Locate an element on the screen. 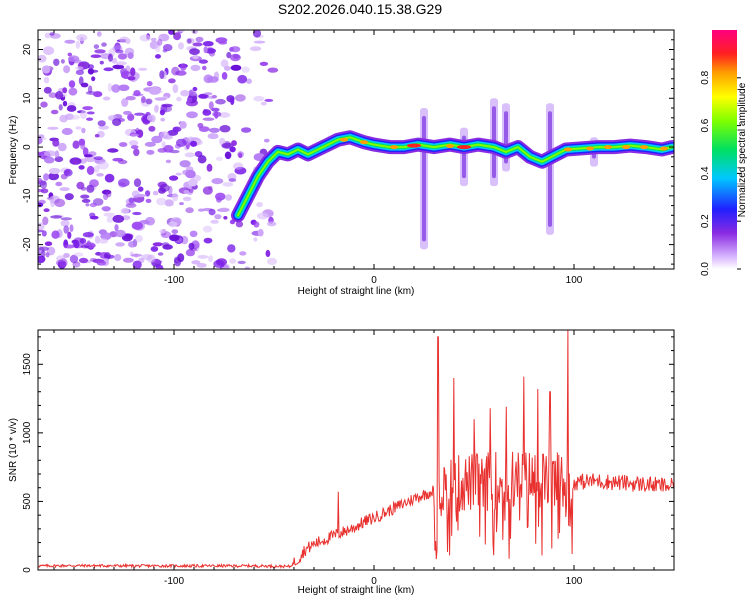 This screenshot has height=600, width=750. spectrogram-ridge is located at coordinates (452, 174).